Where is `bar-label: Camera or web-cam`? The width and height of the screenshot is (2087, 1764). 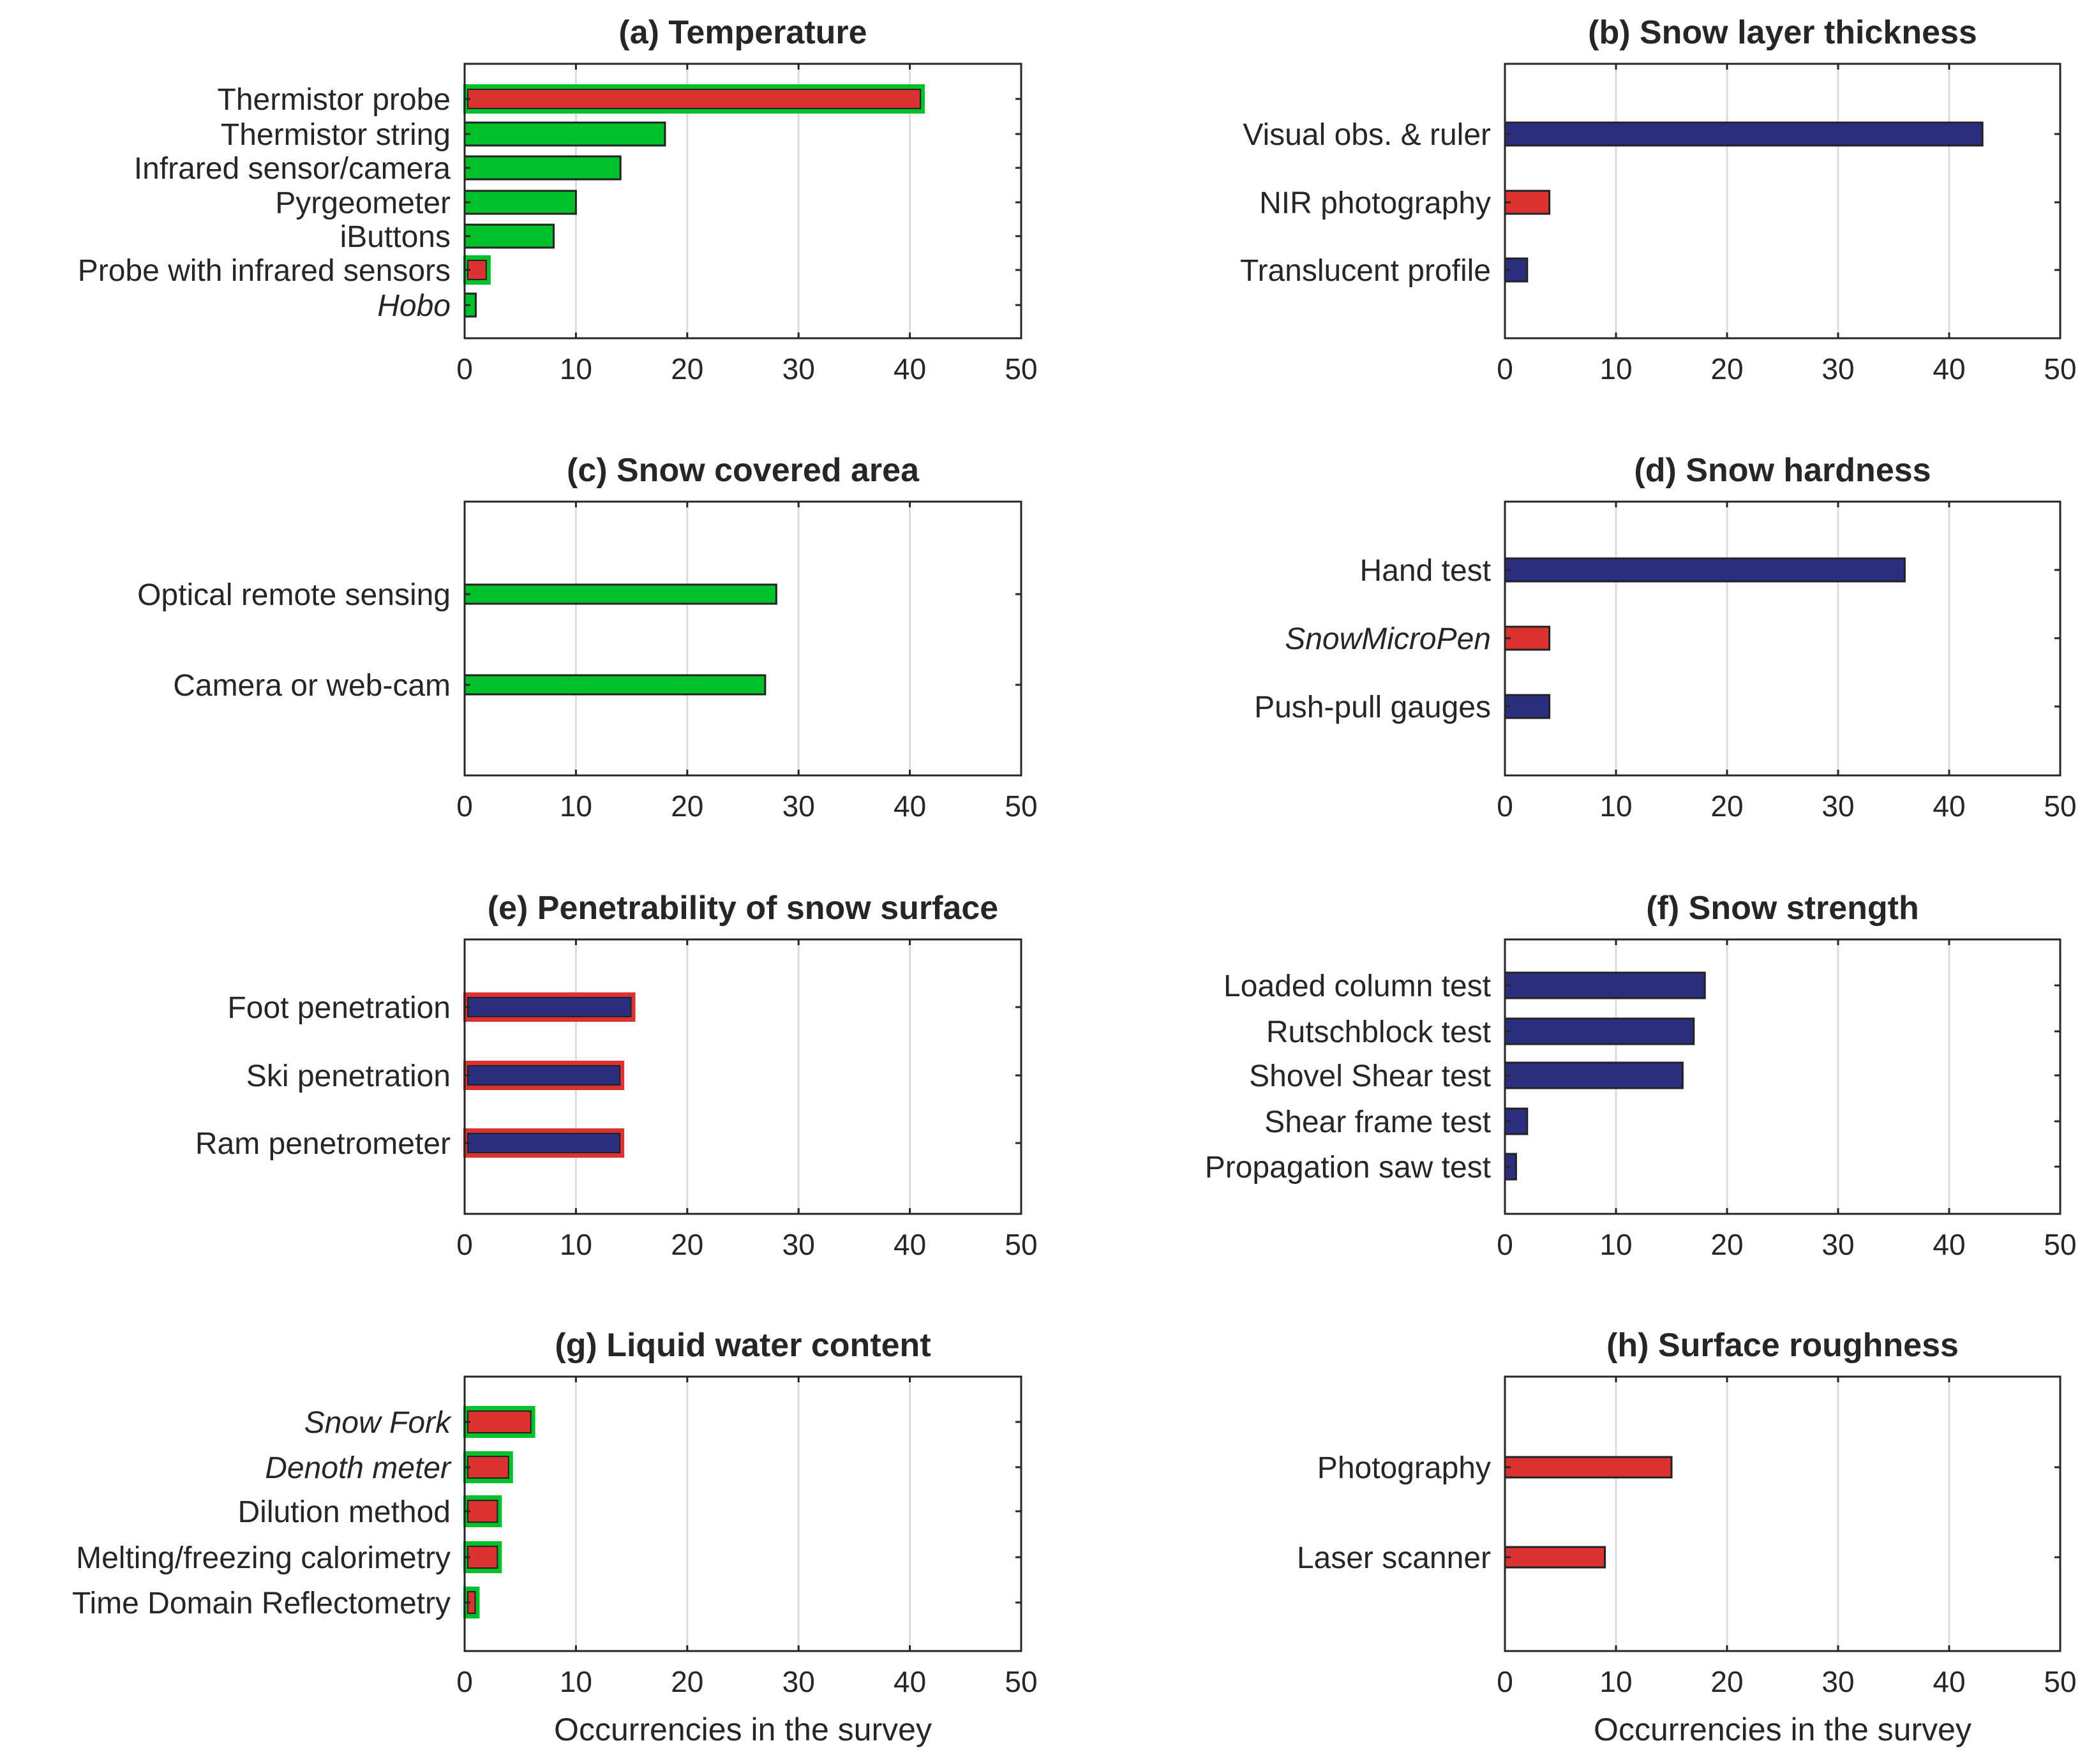
bar-label: Camera or web-cam is located at coordinates (312, 686).